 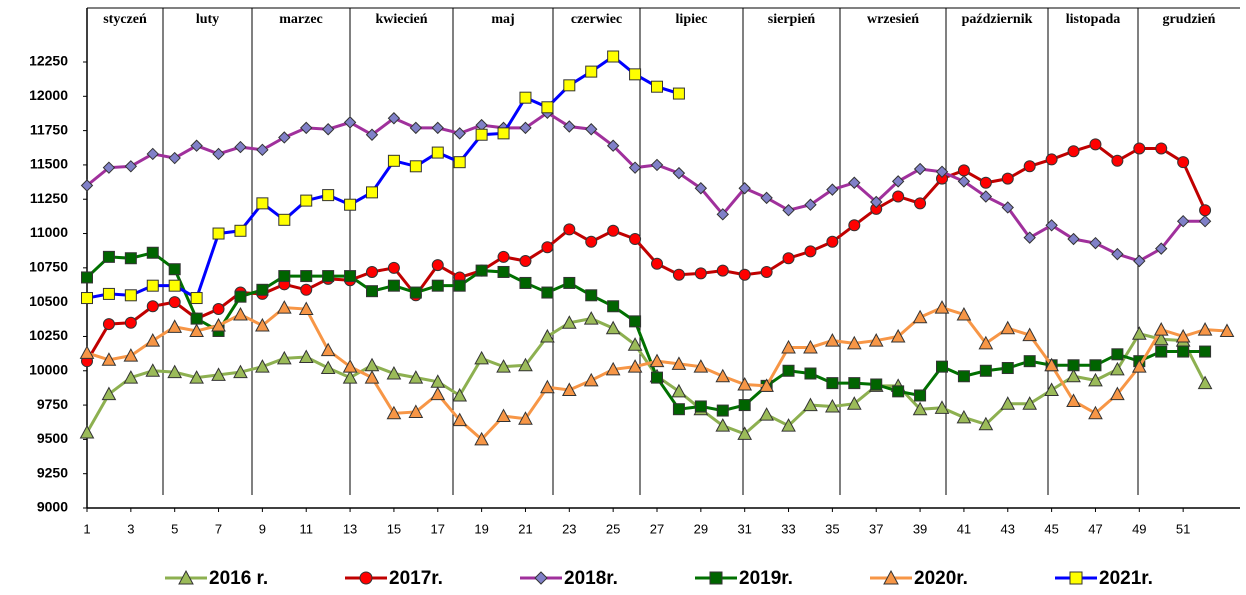 What do you see at coordinates (1093, 19) in the screenshot?
I see `month-label: listopada` at bounding box center [1093, 19].